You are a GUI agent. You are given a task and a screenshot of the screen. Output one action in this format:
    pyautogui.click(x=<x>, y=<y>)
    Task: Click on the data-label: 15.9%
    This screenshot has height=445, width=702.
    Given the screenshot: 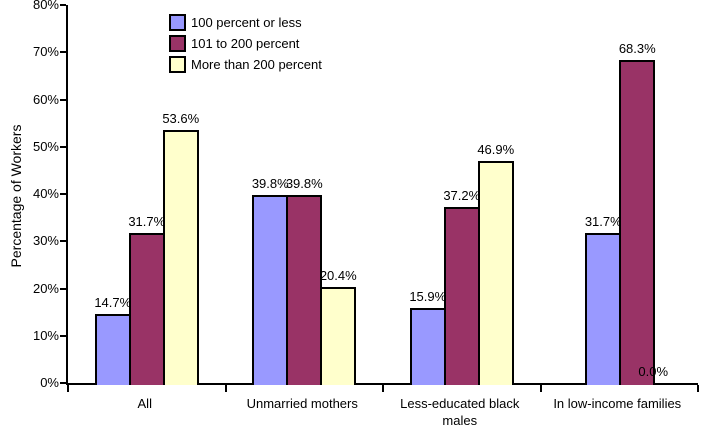 What is the action you would take?
    pyautogui.click(x=428, y=296)
    